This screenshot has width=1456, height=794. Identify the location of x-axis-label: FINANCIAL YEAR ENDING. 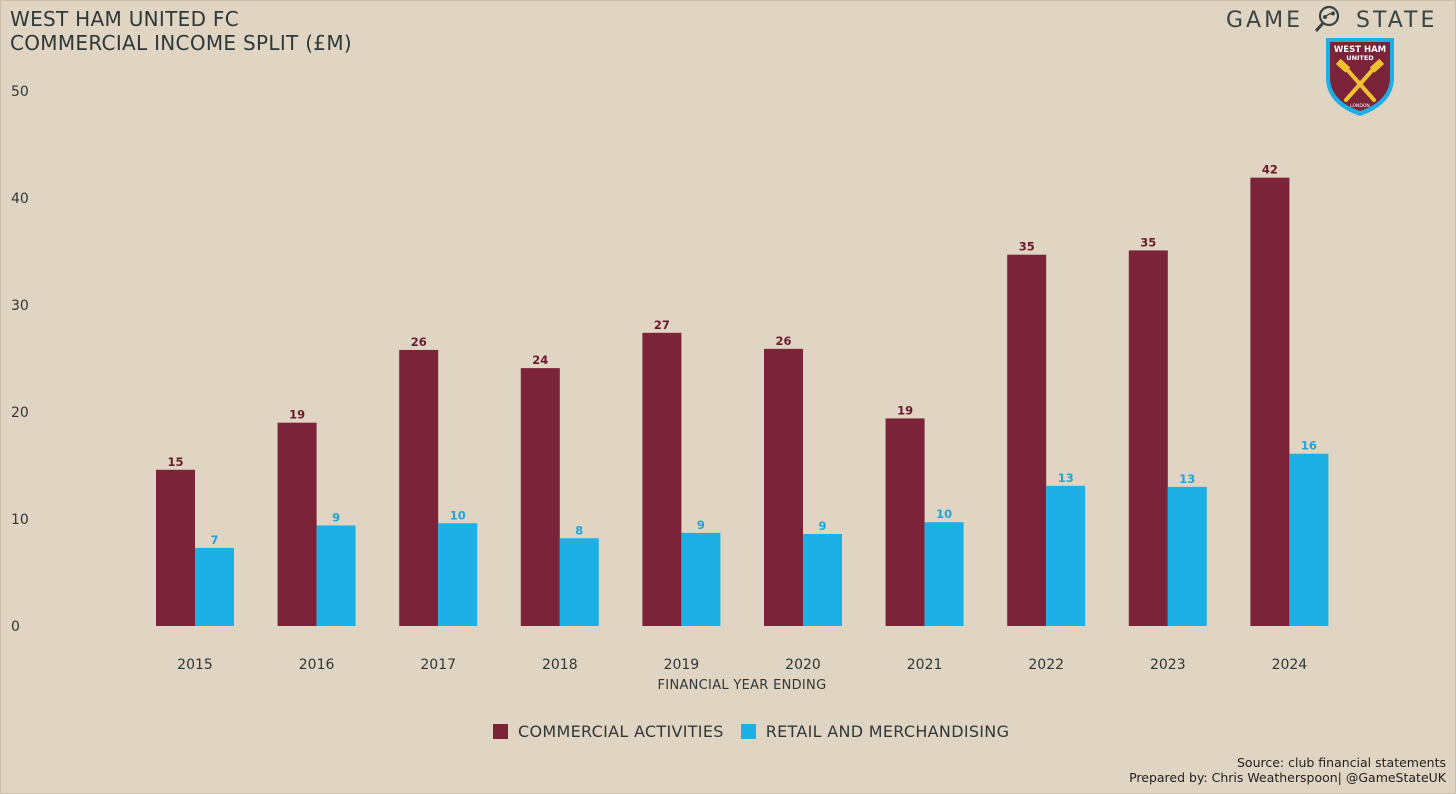
(742, 685).